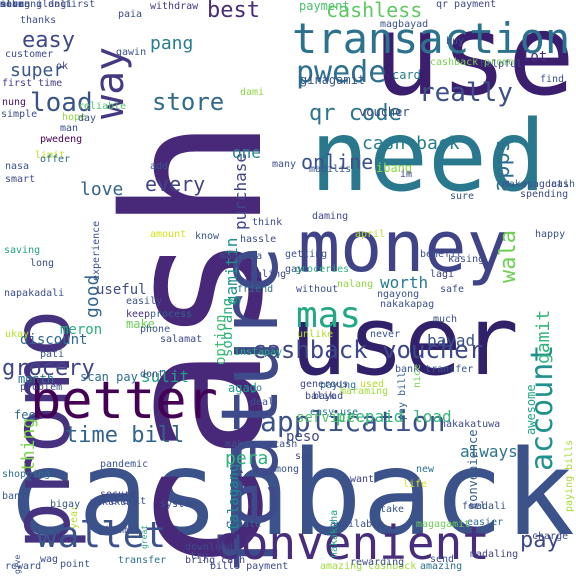 The width and height of the screenshot is (576, 576). Describe the element at coordinates (255, 289) in the screenshot. I see `cloud-word: friend` at that location.